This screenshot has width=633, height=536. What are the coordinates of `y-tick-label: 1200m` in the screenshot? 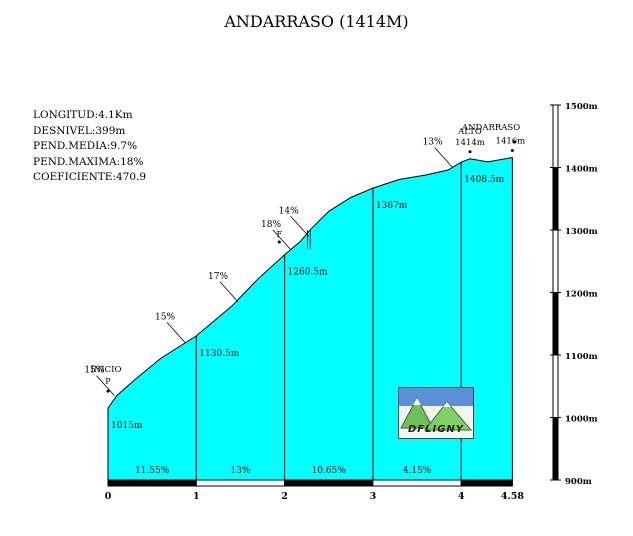 It's located at (581, 295).